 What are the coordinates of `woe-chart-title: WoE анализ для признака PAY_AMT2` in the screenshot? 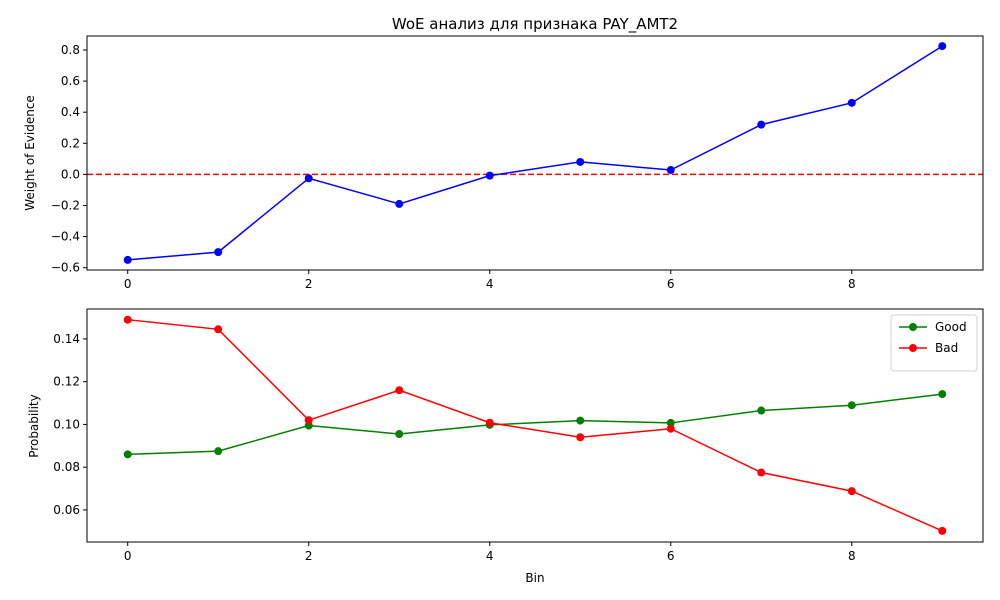 It's located at (535, 24).